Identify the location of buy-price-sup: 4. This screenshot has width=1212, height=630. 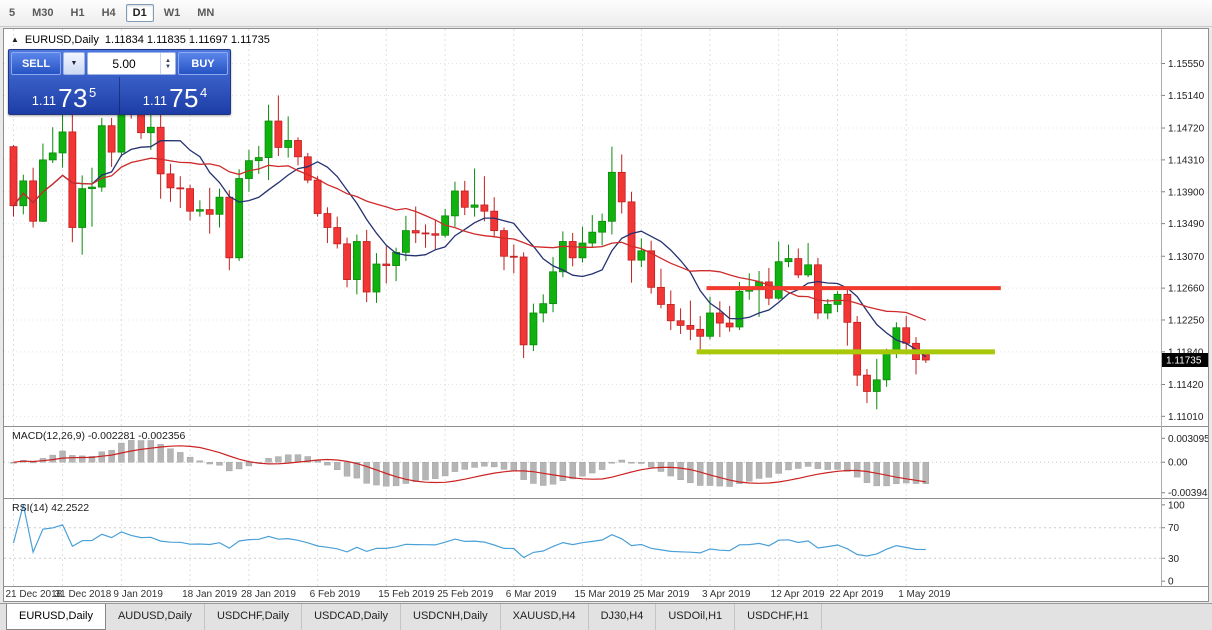
(204, 92).